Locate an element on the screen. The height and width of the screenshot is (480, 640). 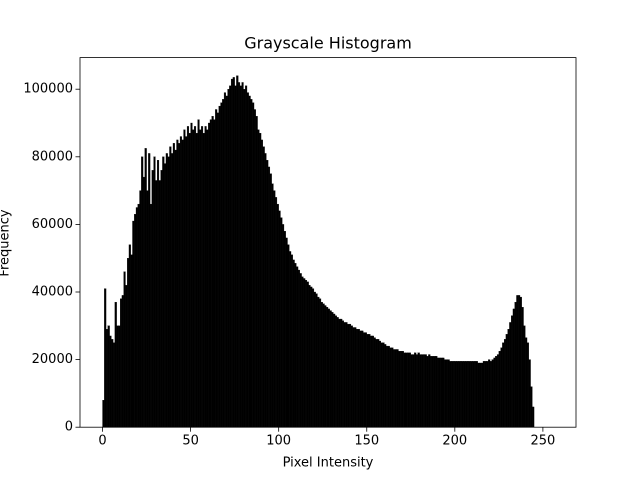
y-tick-label: 40000 is located at coordinates (52, 292).